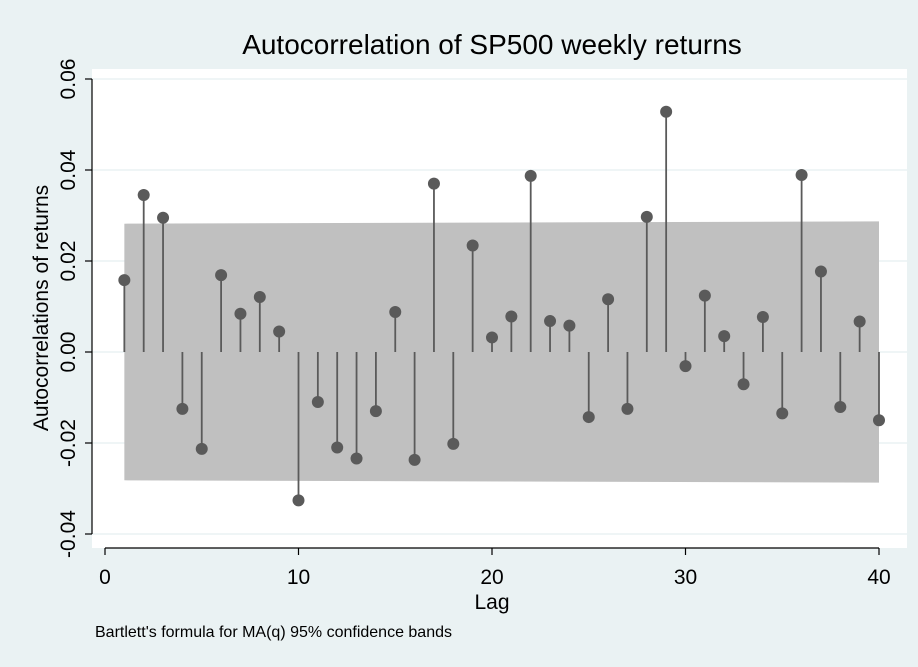 The height and width of the screenshot is (667, 918). I want to click on x-tick-label: 0, so click(105, 577).